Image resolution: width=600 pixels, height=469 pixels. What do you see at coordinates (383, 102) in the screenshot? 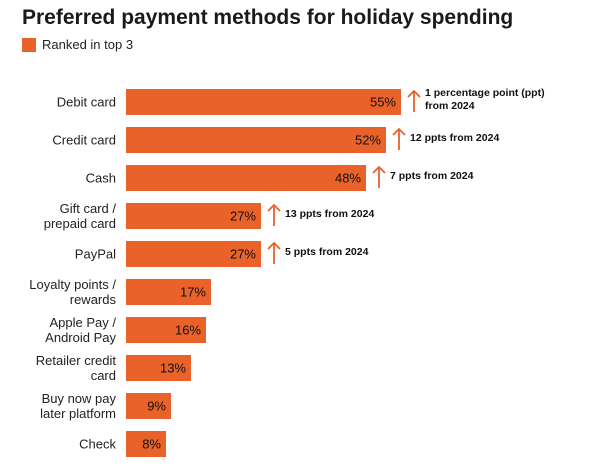
I see `data-label: 55%` at bounding box center [383, 102].